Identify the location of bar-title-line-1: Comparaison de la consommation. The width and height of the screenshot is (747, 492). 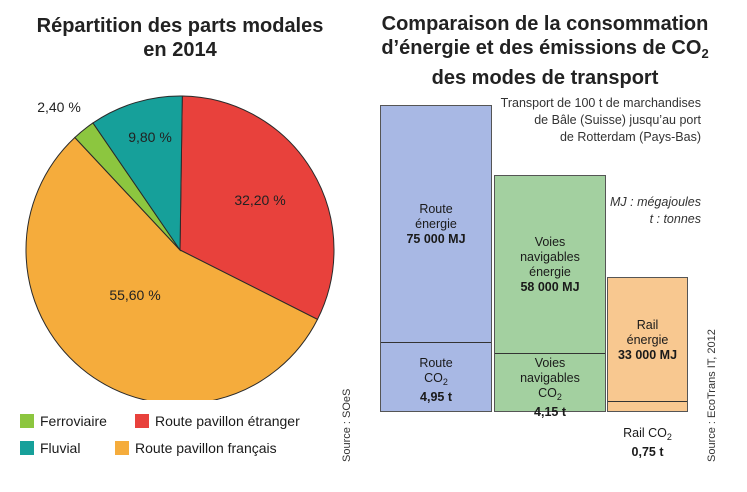
(545, 24).